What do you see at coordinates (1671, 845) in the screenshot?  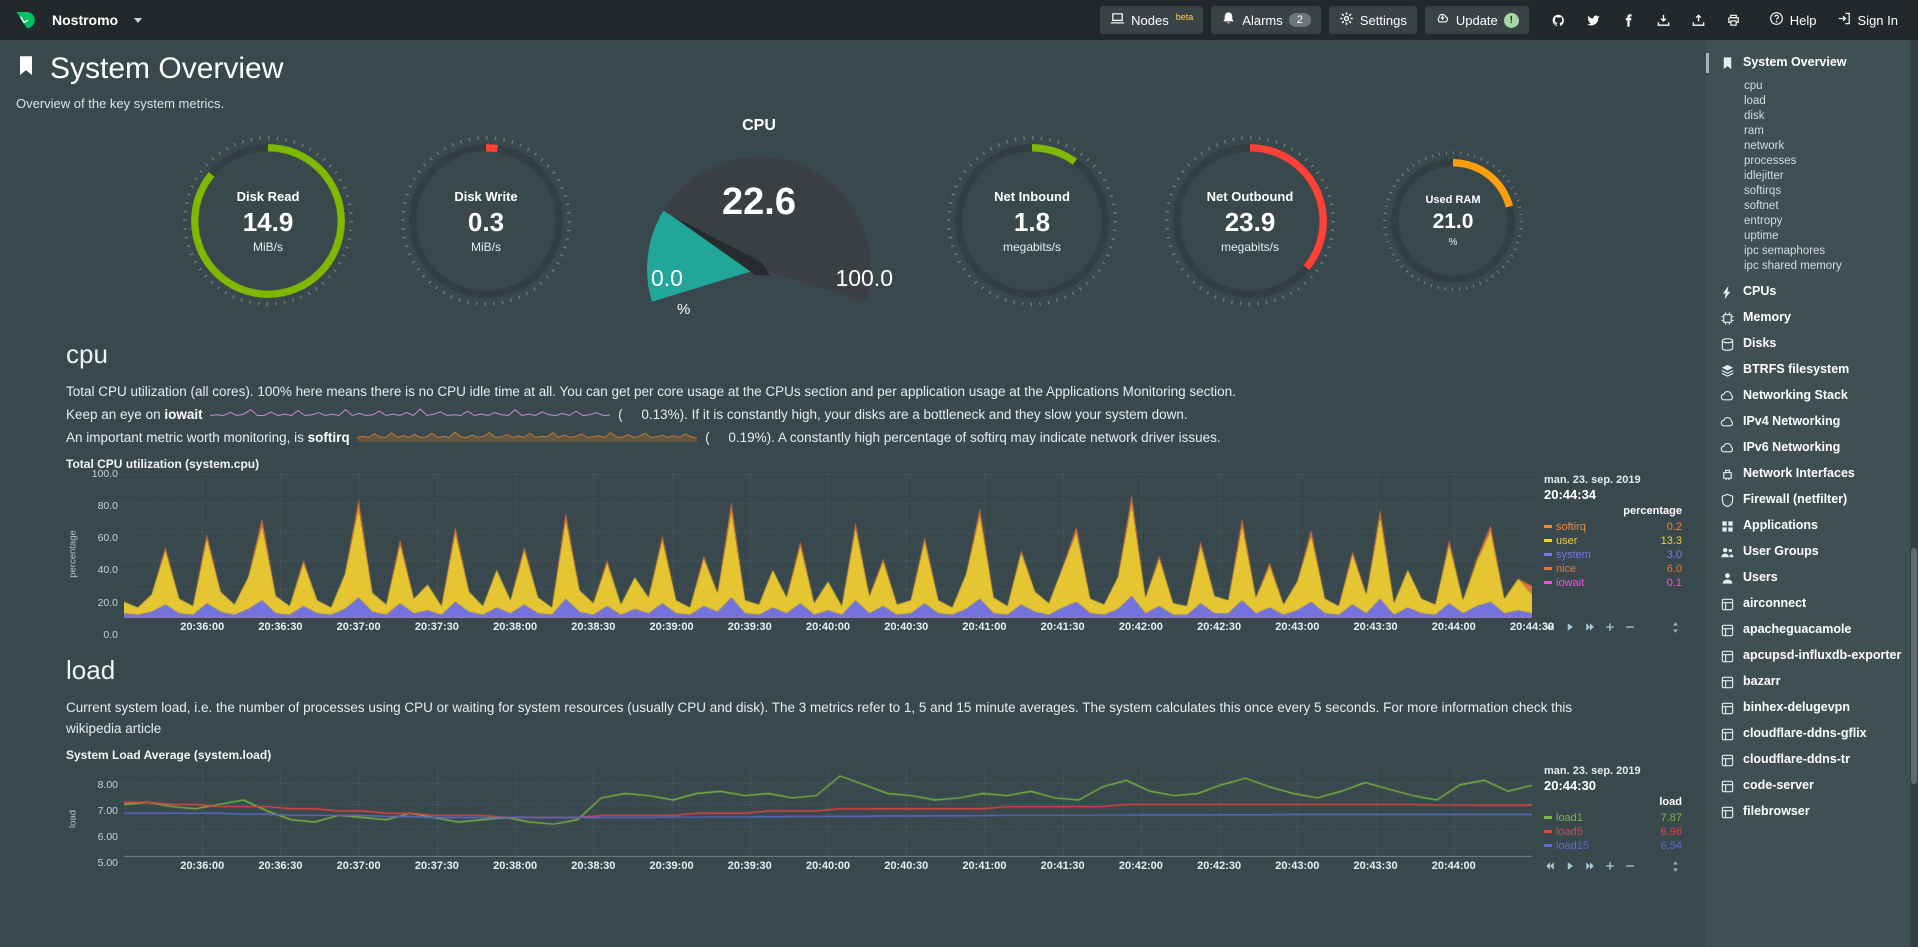 I see `legend-value-load15: 6.54` at bounding box center [1671, 845].